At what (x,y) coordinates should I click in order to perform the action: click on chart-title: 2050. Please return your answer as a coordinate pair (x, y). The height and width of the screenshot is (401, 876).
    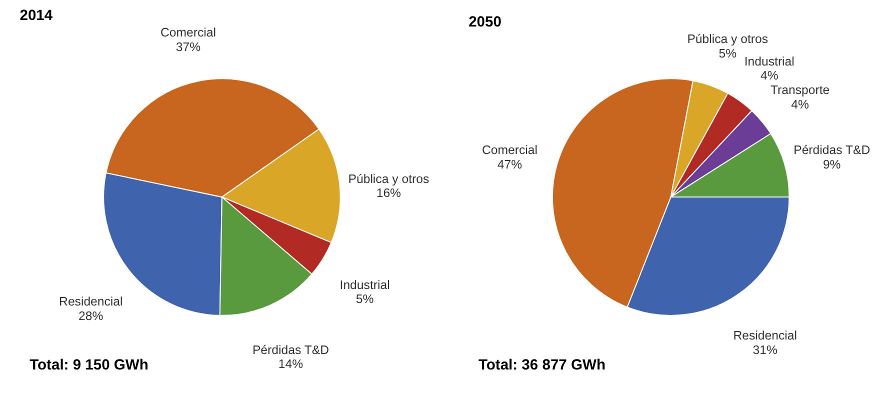
    Looking at the image, I should click on (485, 22).